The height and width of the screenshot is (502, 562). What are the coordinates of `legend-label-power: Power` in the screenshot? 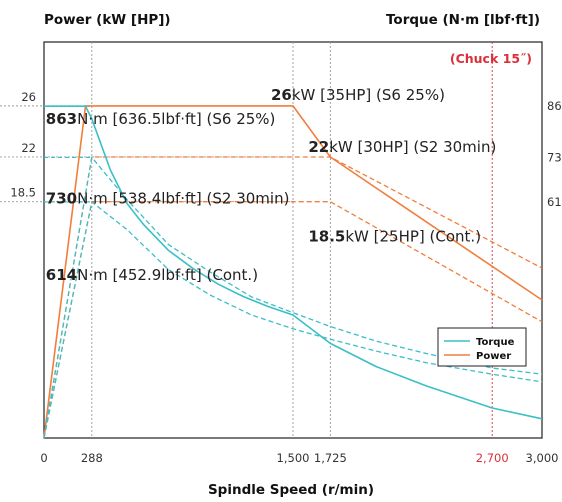 It's located at (493, 356).